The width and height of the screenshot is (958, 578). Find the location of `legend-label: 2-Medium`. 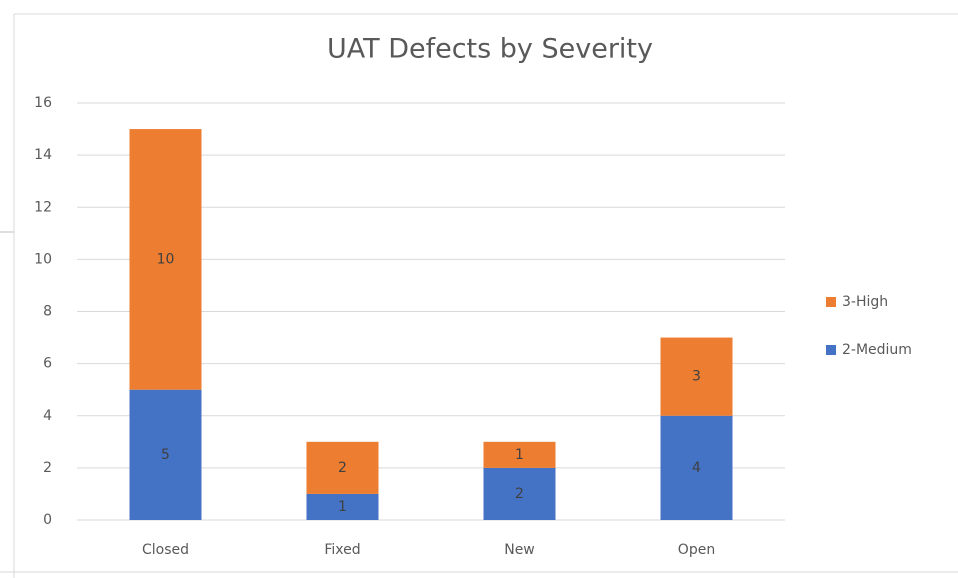

legend-label: 2-Medium is located at coordinates (877, 350).